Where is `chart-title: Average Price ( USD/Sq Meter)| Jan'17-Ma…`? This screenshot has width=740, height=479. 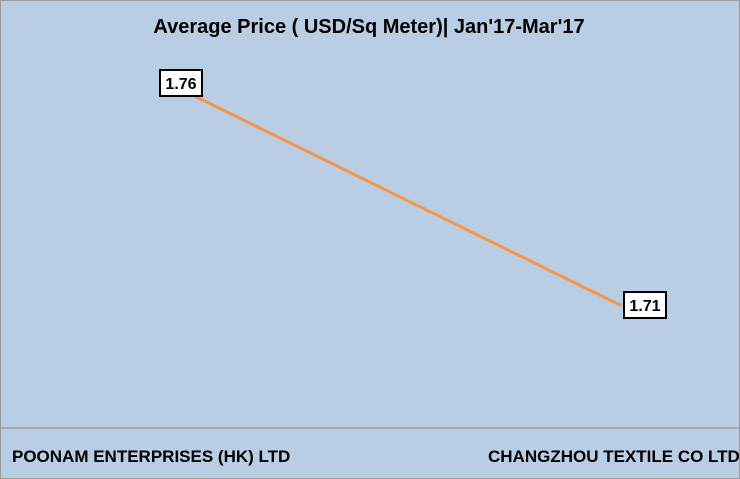 chart-title: Average Price ( USD/Sq Meter)| Jan'17-Ma… is located at coordinates (368, 27).